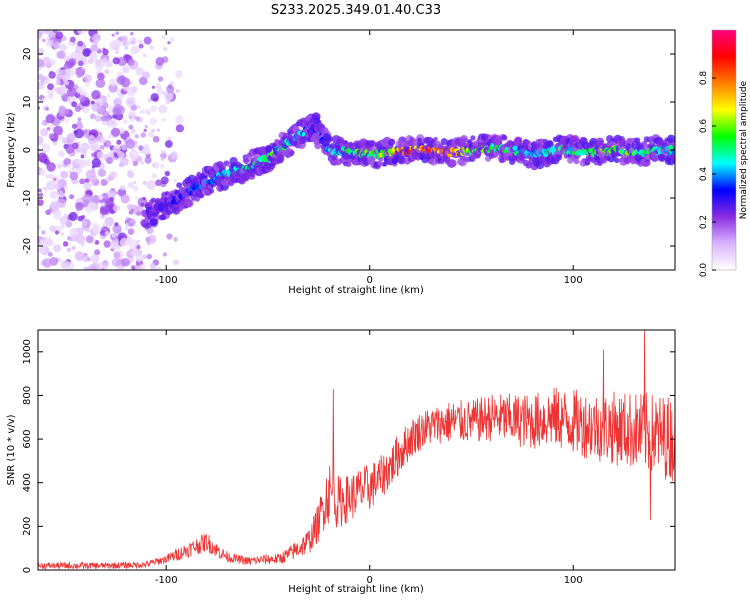 This screenshot has height=600, width=750. Describe the element at coordinates (704, 126) in the screenshot. I see `colorbar-tick-label: 0.6` at that location.